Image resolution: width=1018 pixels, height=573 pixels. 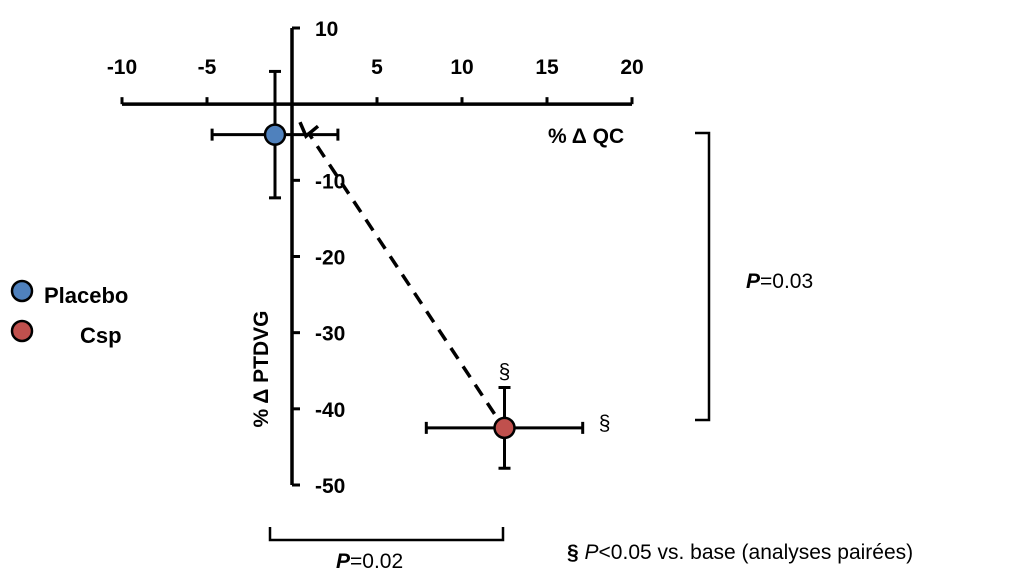 I want to click on arrowhead-icon, so click(x=309, y=130).